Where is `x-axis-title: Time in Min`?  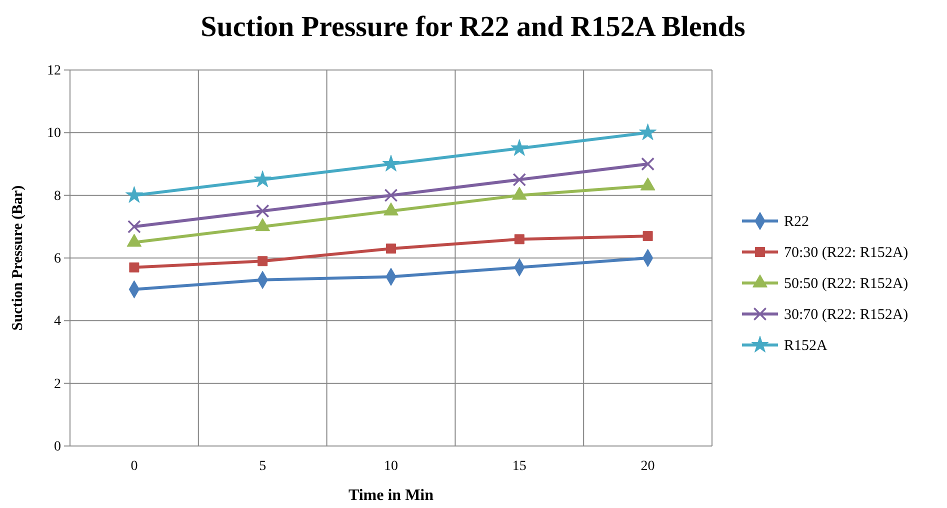
x-axis-title: Time in Min is located at coordinates (391, 495).